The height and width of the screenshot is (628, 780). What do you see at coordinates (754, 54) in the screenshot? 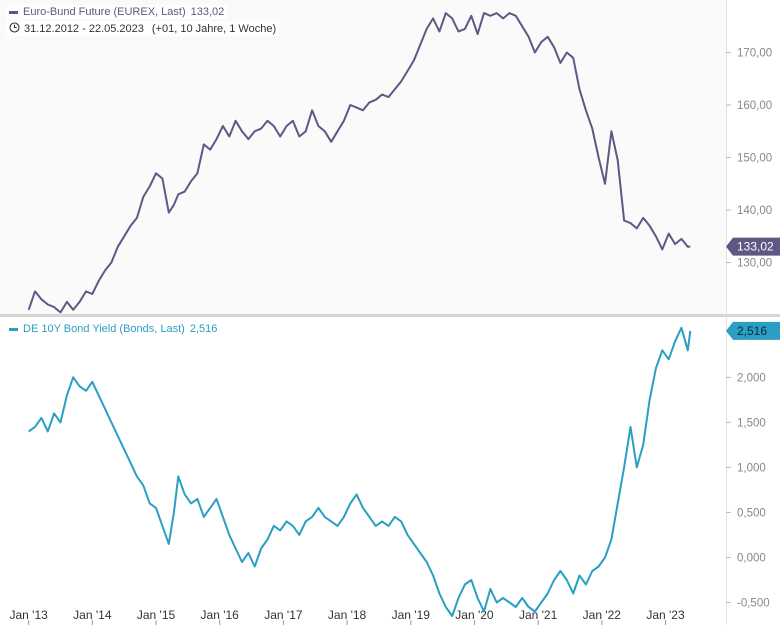
I see `y-tick-label: 170,00` at bounding box center [754, 54].